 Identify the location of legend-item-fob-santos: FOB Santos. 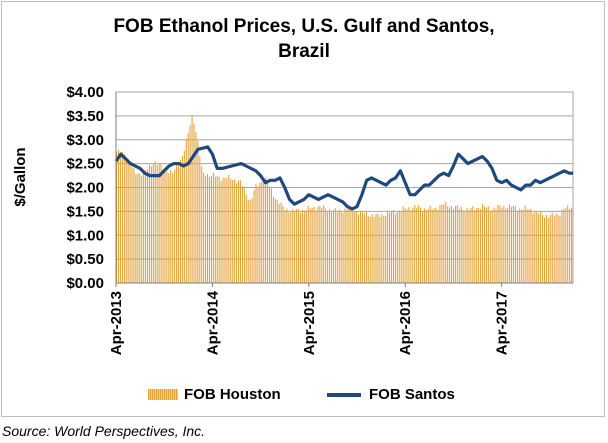
(391, 394).